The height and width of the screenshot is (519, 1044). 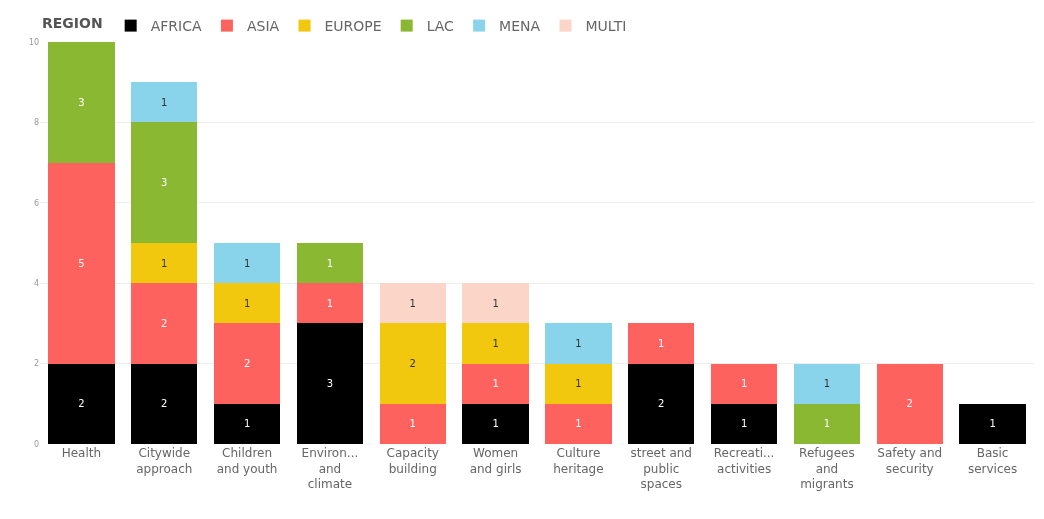 What do you see at coordinates (164, 461) in the screenshot?
I see `x-tick-label: Citywide approach` at bounding box center [164, 461].